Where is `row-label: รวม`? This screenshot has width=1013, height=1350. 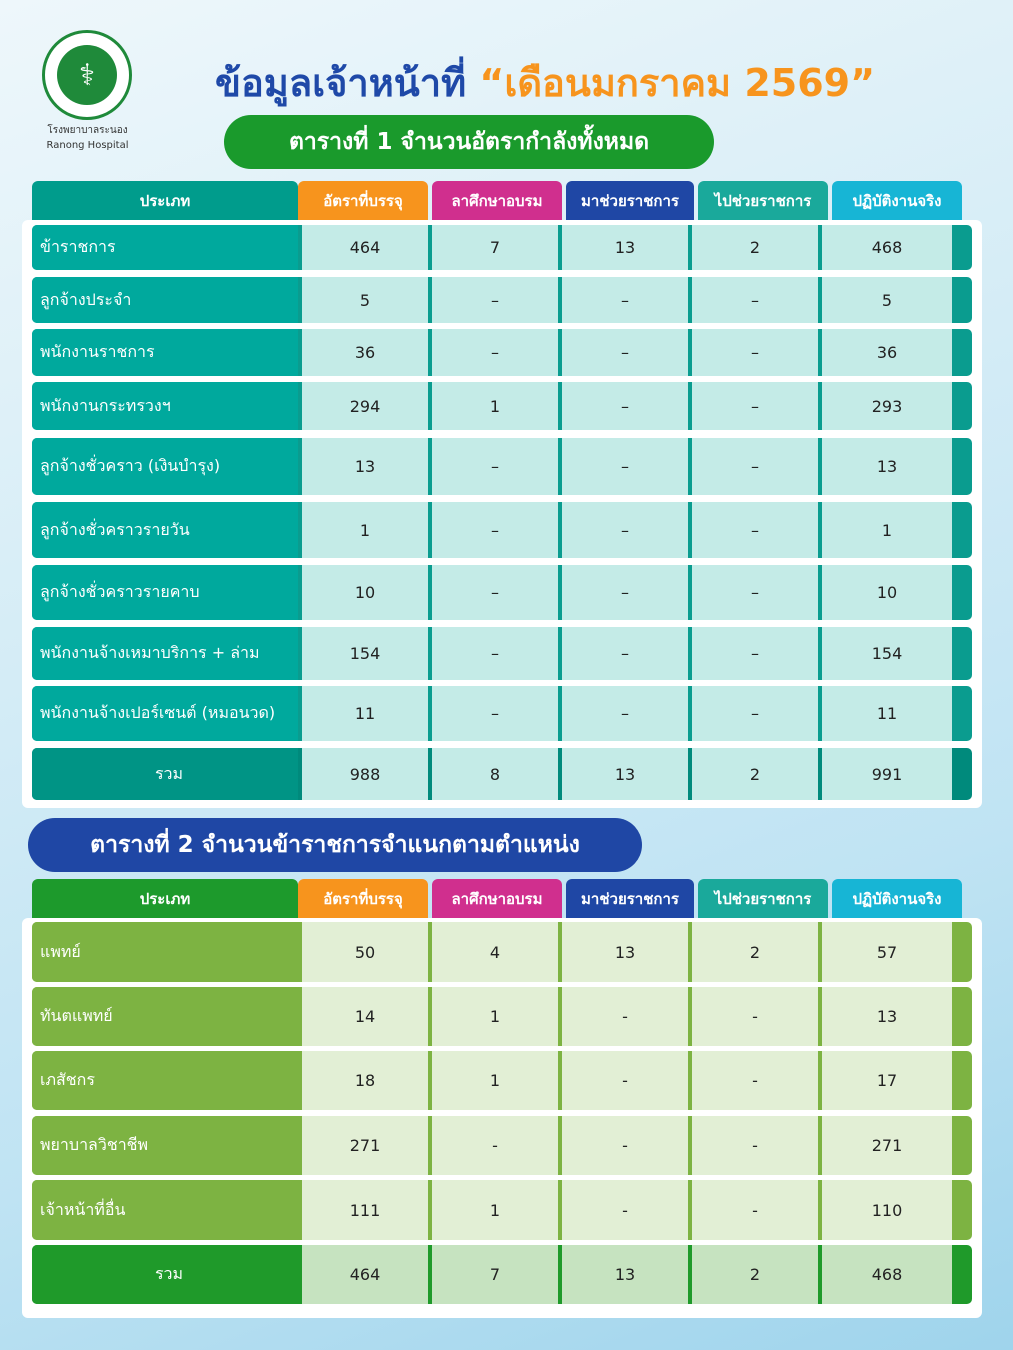
row-label: รวม is located at coordinates (165, 1274).